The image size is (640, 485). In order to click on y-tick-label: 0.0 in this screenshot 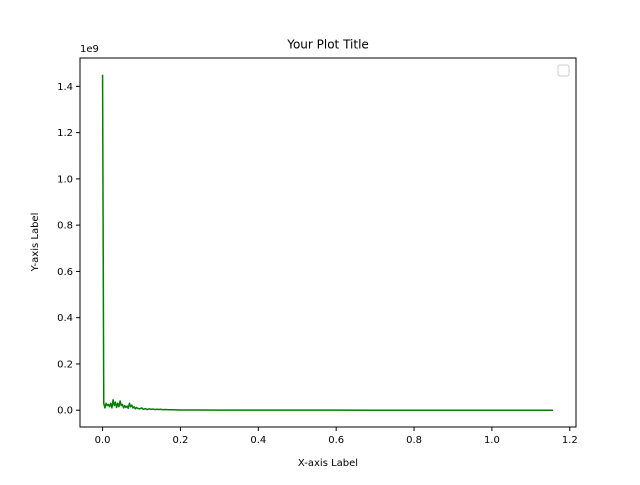, I will do `click(65, 411)`.